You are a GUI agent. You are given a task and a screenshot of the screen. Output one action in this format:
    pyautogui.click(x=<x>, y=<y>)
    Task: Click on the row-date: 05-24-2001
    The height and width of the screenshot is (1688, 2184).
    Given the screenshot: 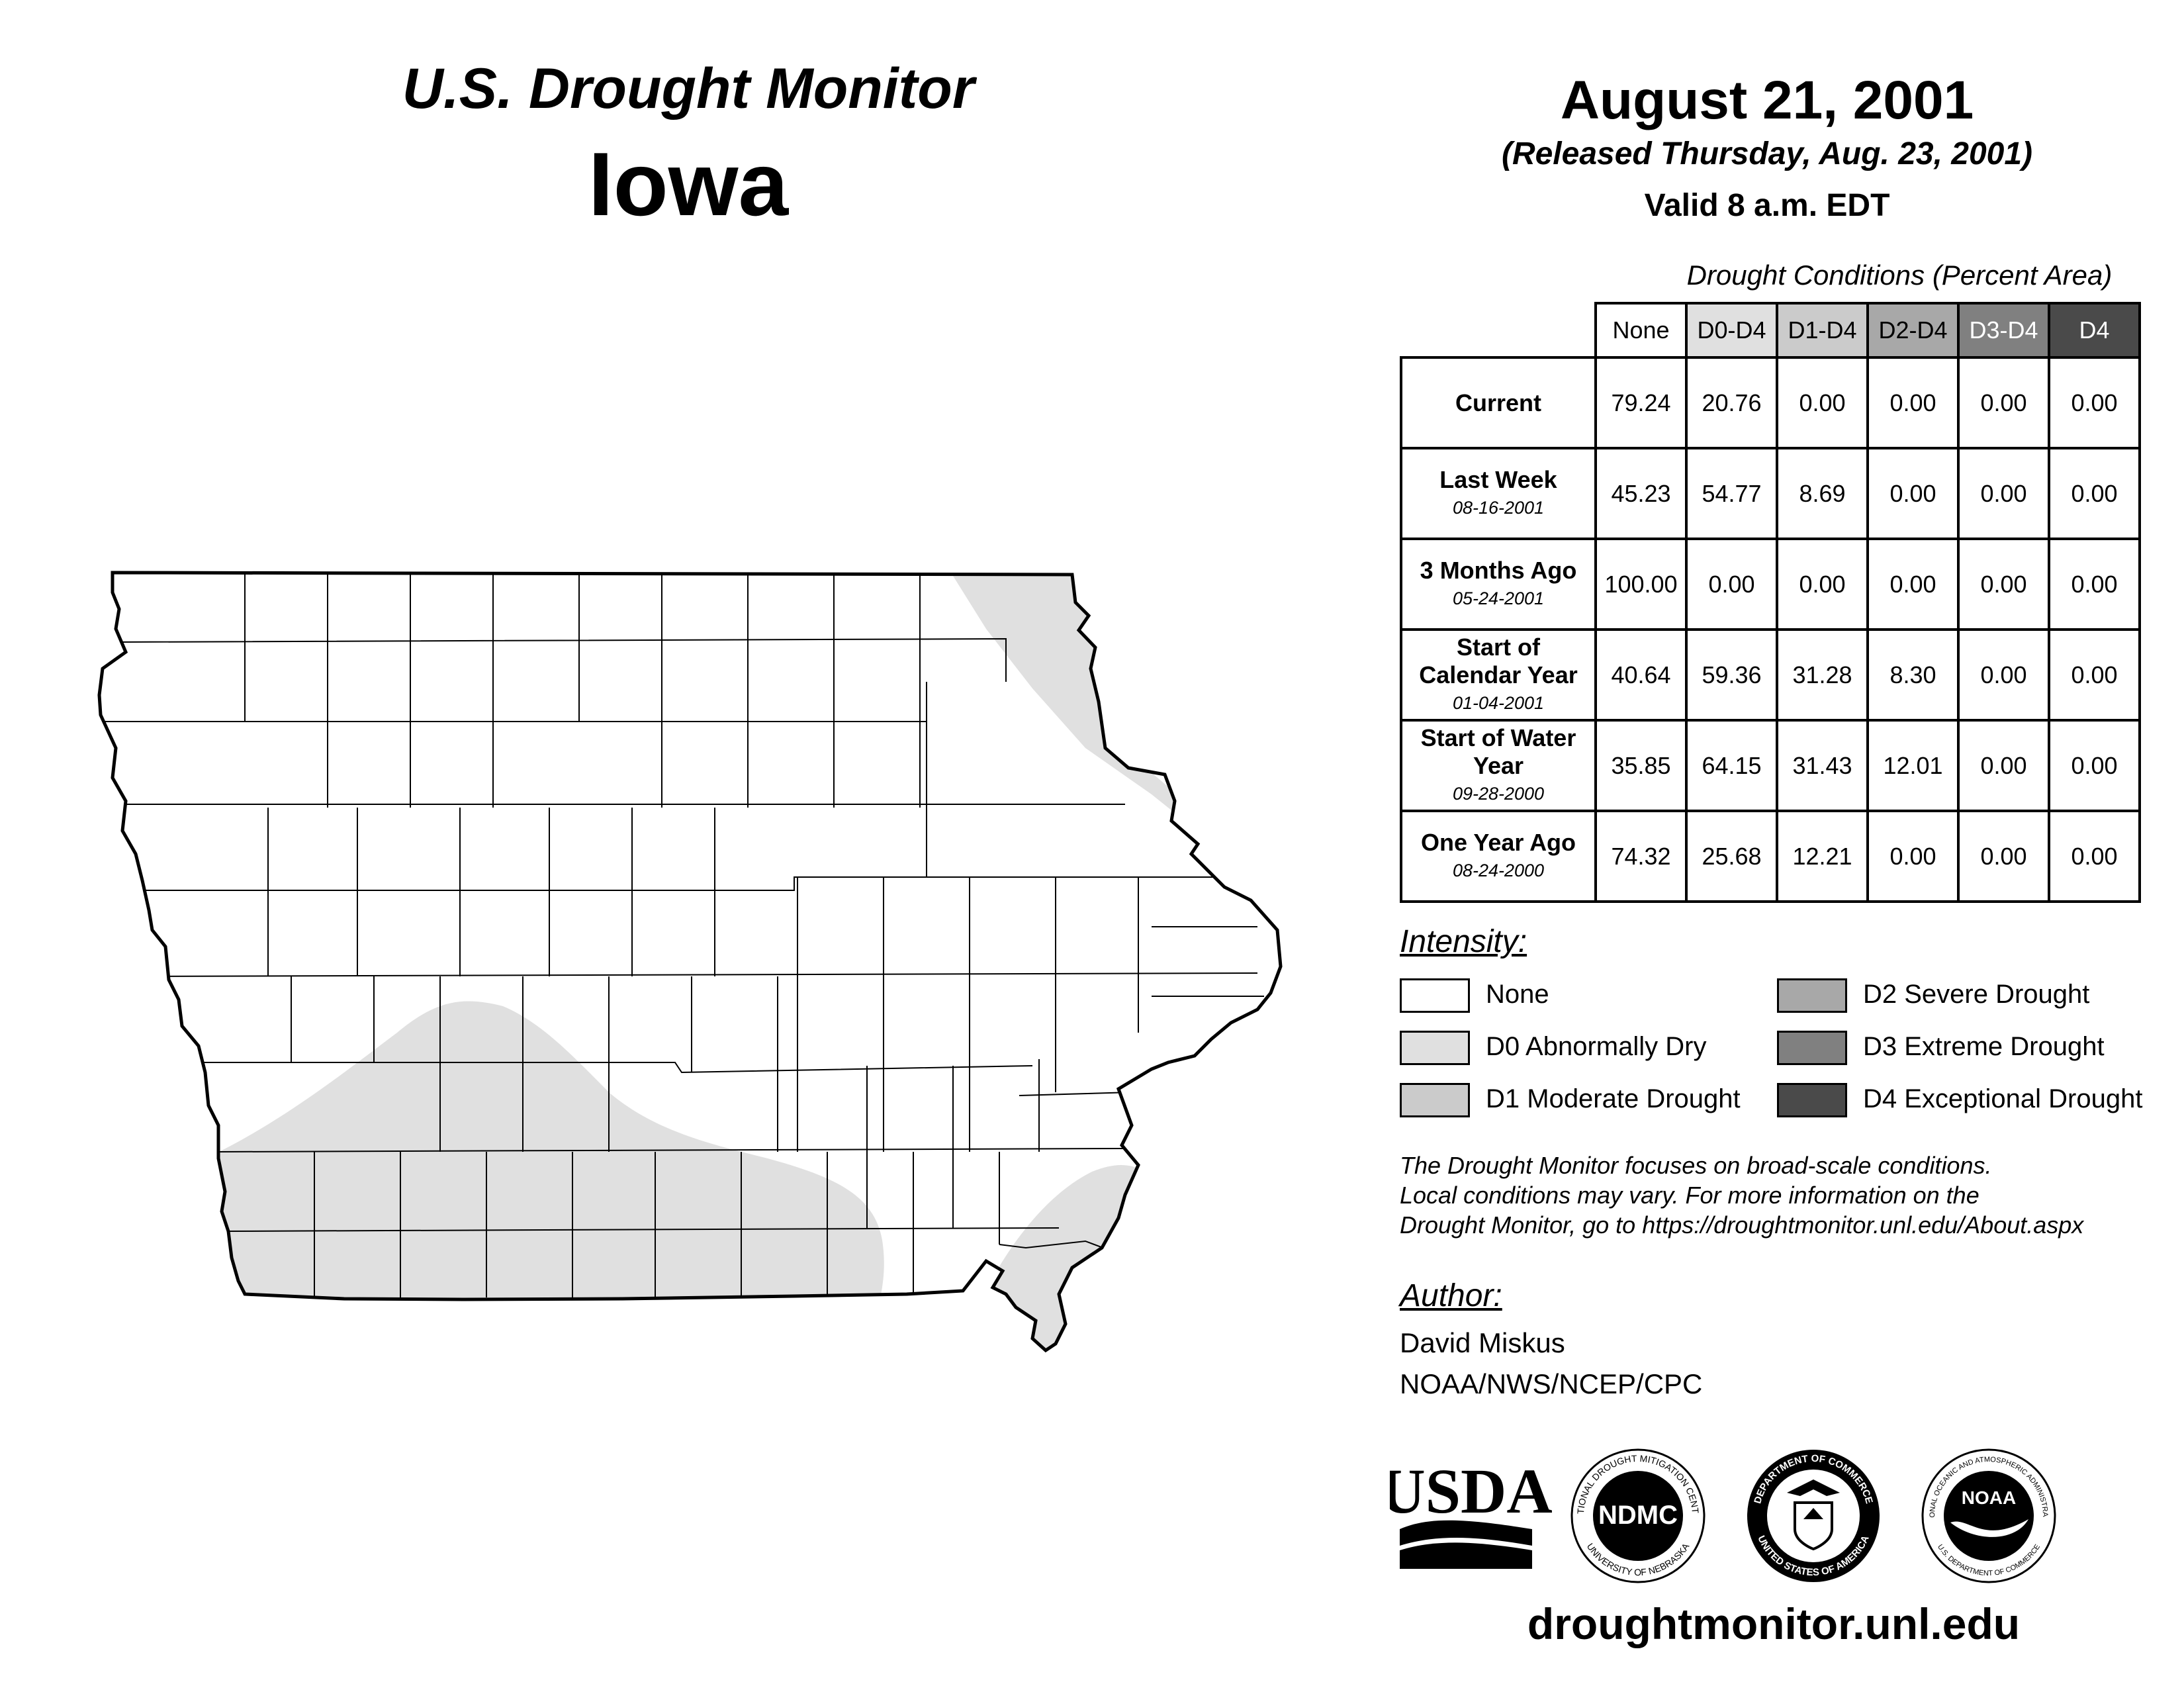 What is the action you would take?
    pyautogui.click(x=1498, y=598)
    